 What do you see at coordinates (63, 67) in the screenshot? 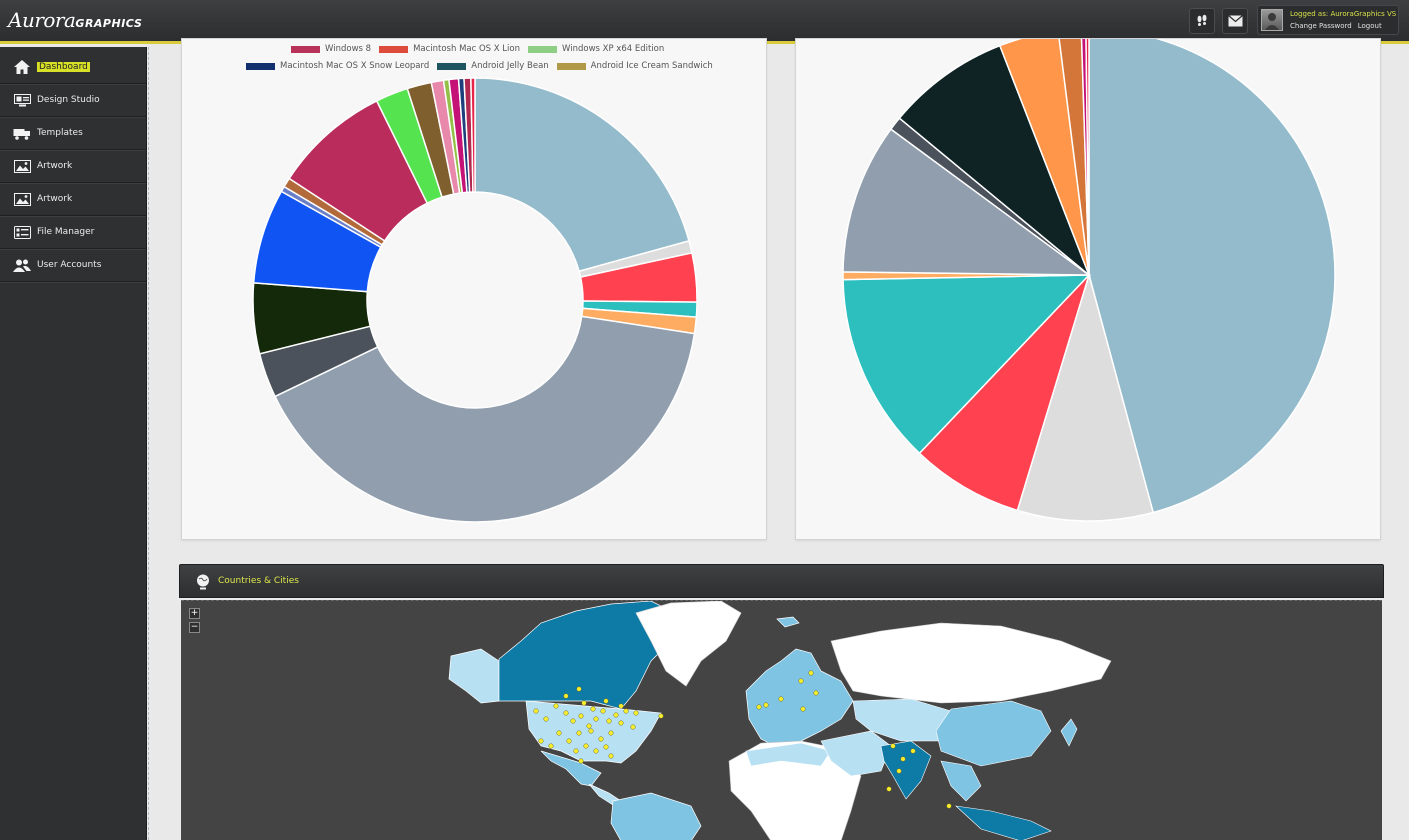
I see `sidebar-item-label: Dashboard` at bounding box center [63, 67].